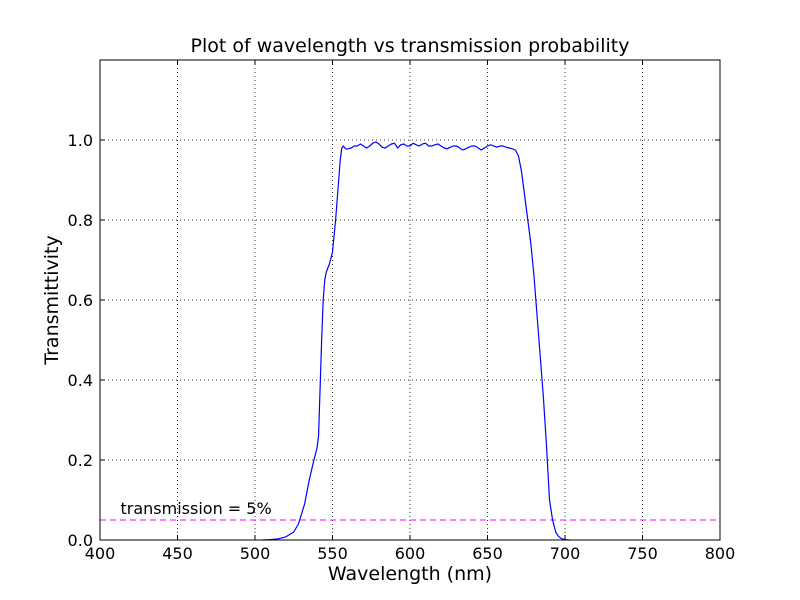 The height and width of the screenshot is (600, 800). I want to click on x-tick-label: 600, so click(410, 553).